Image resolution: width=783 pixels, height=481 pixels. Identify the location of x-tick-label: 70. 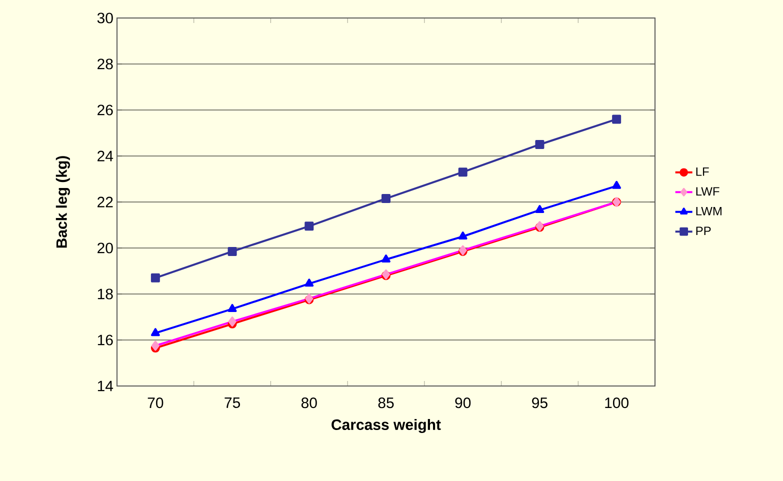
(156, 403).